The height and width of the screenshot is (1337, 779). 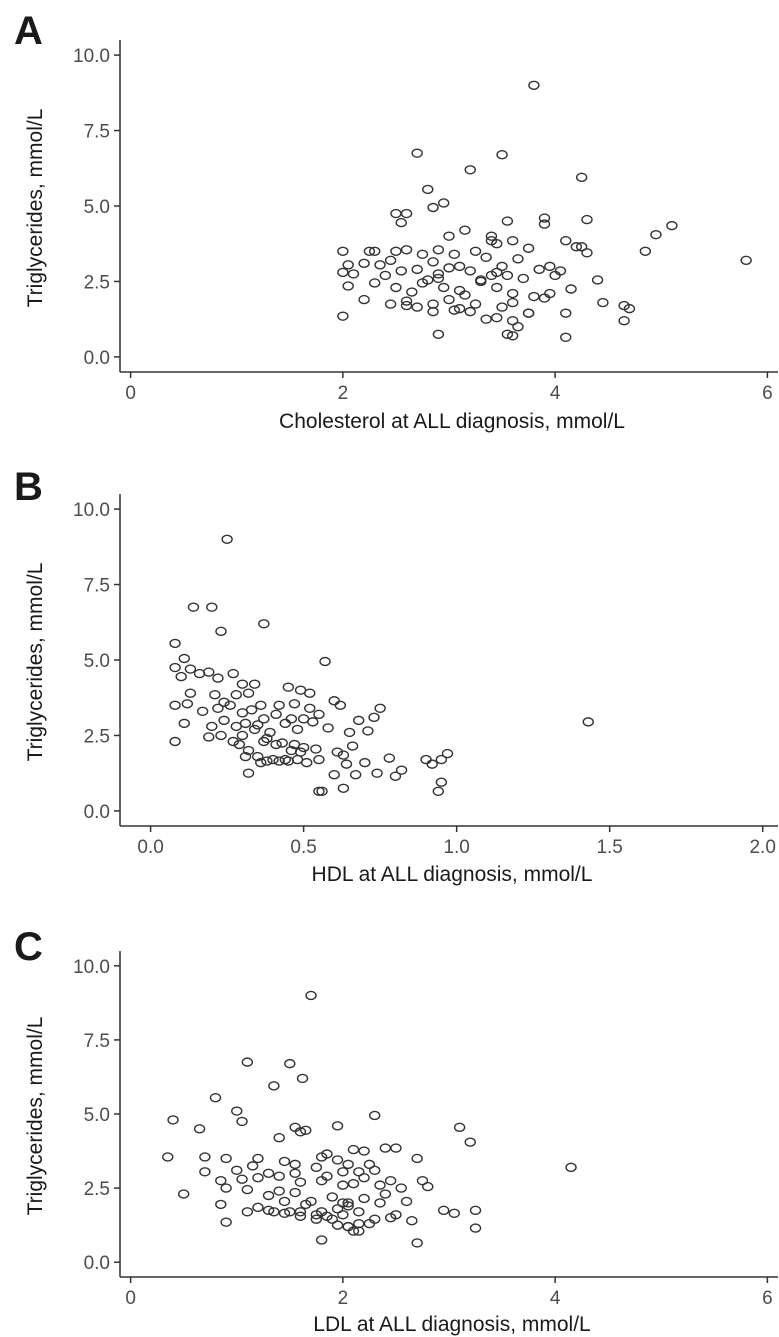 What do you see at coordinates (97, 812) in the screenshot?
I see `y-tick-label: 0.0` at bounding box center [97, 812].